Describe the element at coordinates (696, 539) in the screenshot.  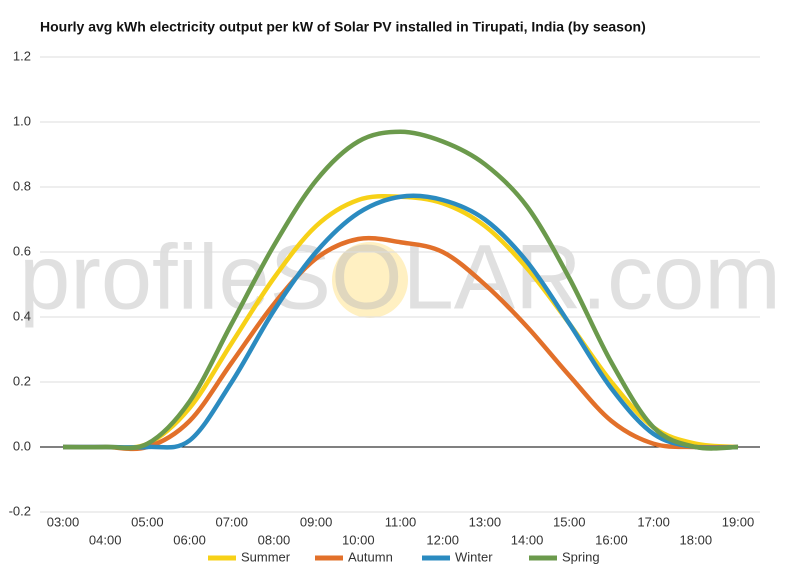
I see `x-tick-label: 18:00` at that location.